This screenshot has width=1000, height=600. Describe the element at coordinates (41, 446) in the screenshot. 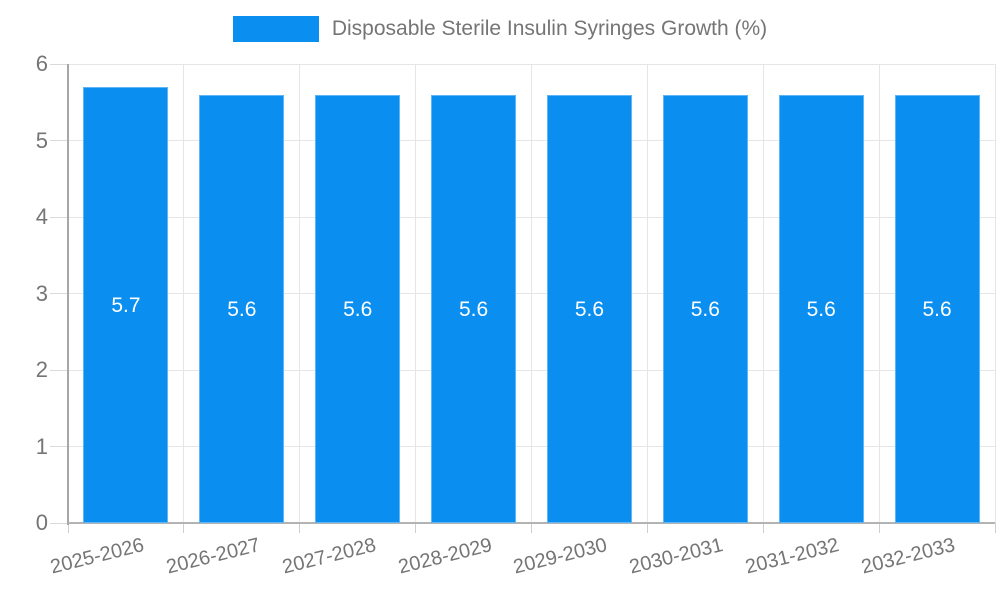

I see `y-tick-label: 1` at that location.